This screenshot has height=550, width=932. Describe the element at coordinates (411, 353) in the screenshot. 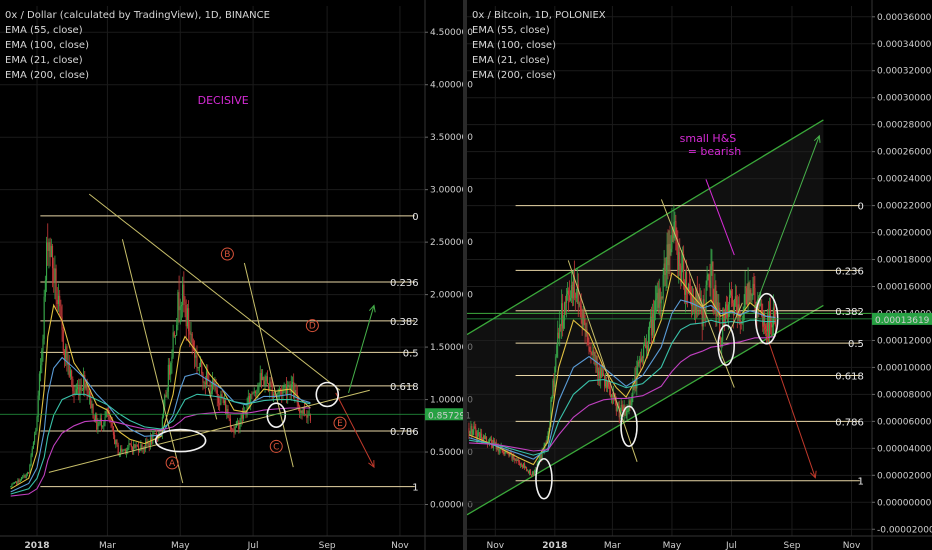

I see `fib-label: 0.5` at that location.